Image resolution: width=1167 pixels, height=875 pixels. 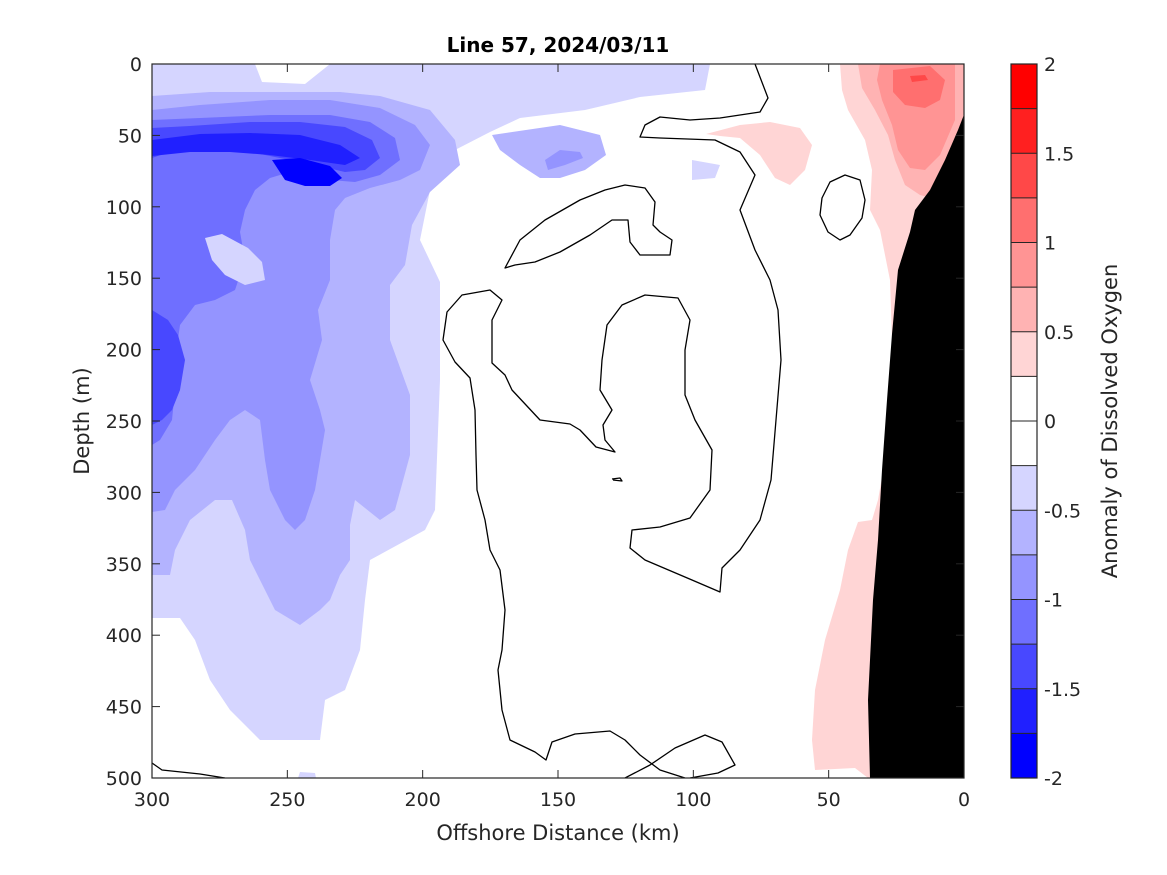 I want to click on y-axis-label: Depth (m), so click(x=82, y=420).